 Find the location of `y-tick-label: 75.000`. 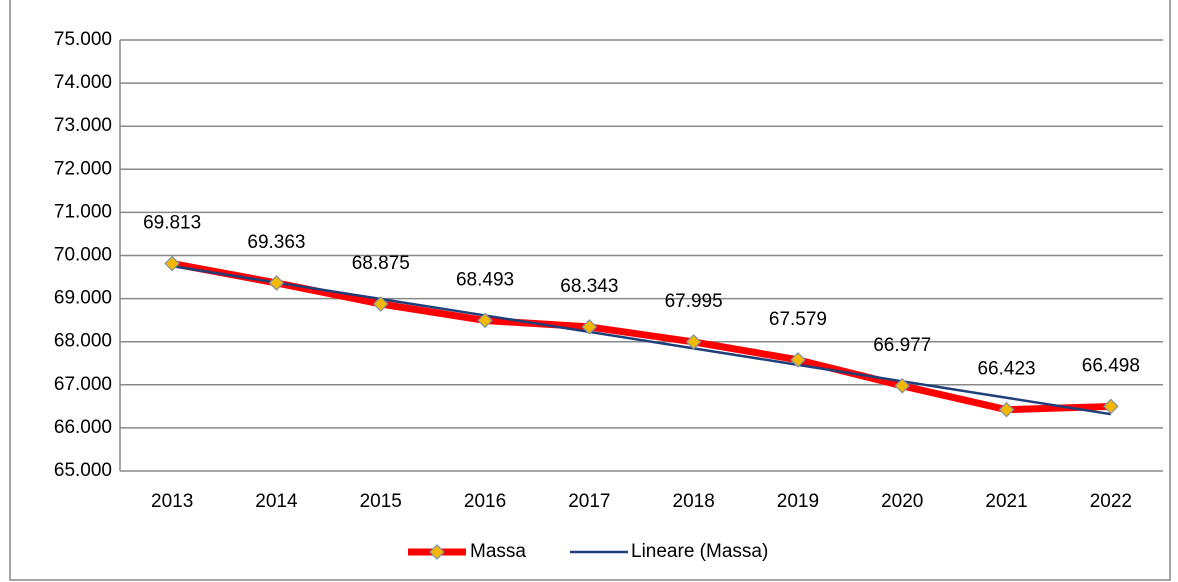

y-tick-label: 75.000 is located at coordinates (83, 39).